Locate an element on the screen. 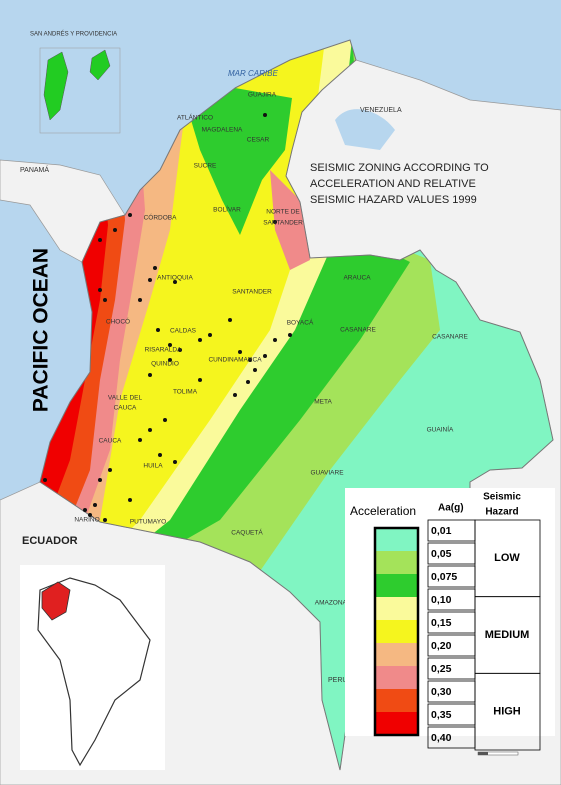  department-label: AMAZONAS is located at coordinates (333, 603).